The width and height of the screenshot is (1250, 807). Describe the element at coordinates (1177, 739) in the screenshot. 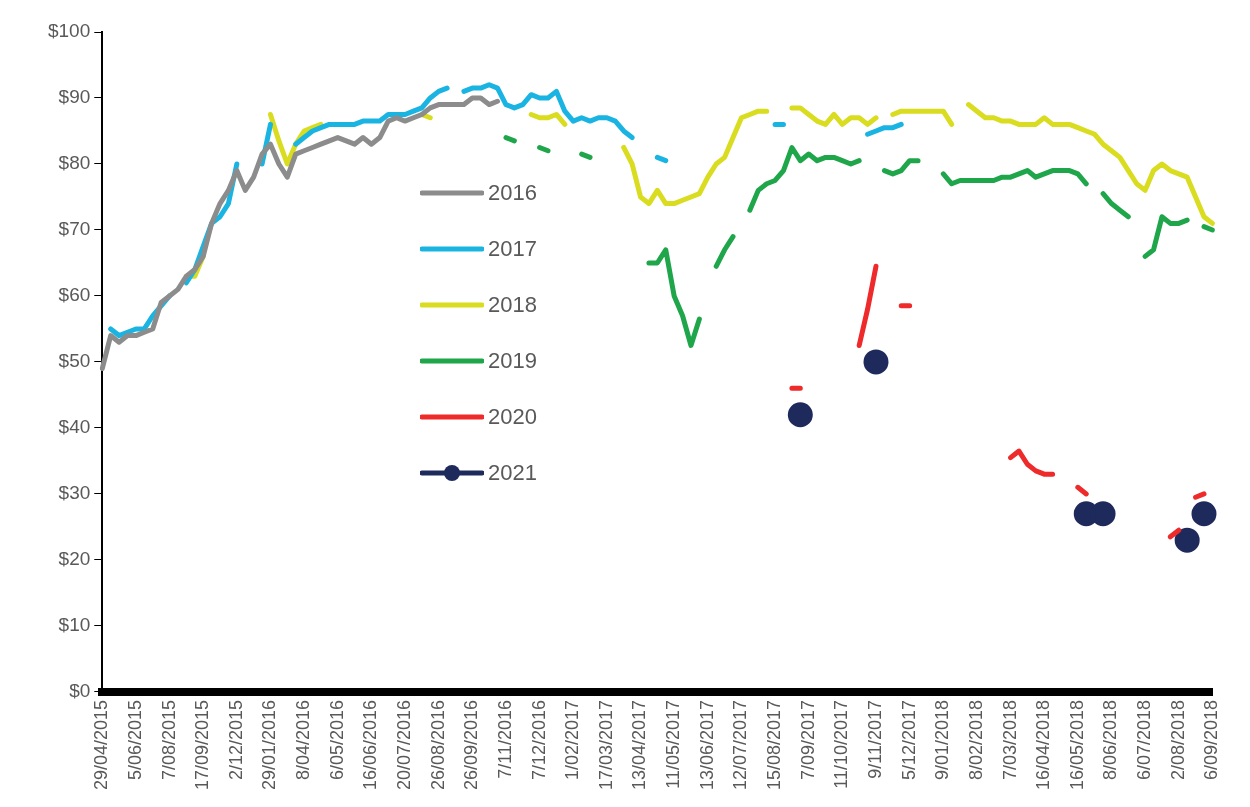

I see `x-tick-label: 2/08/2018` at that location.